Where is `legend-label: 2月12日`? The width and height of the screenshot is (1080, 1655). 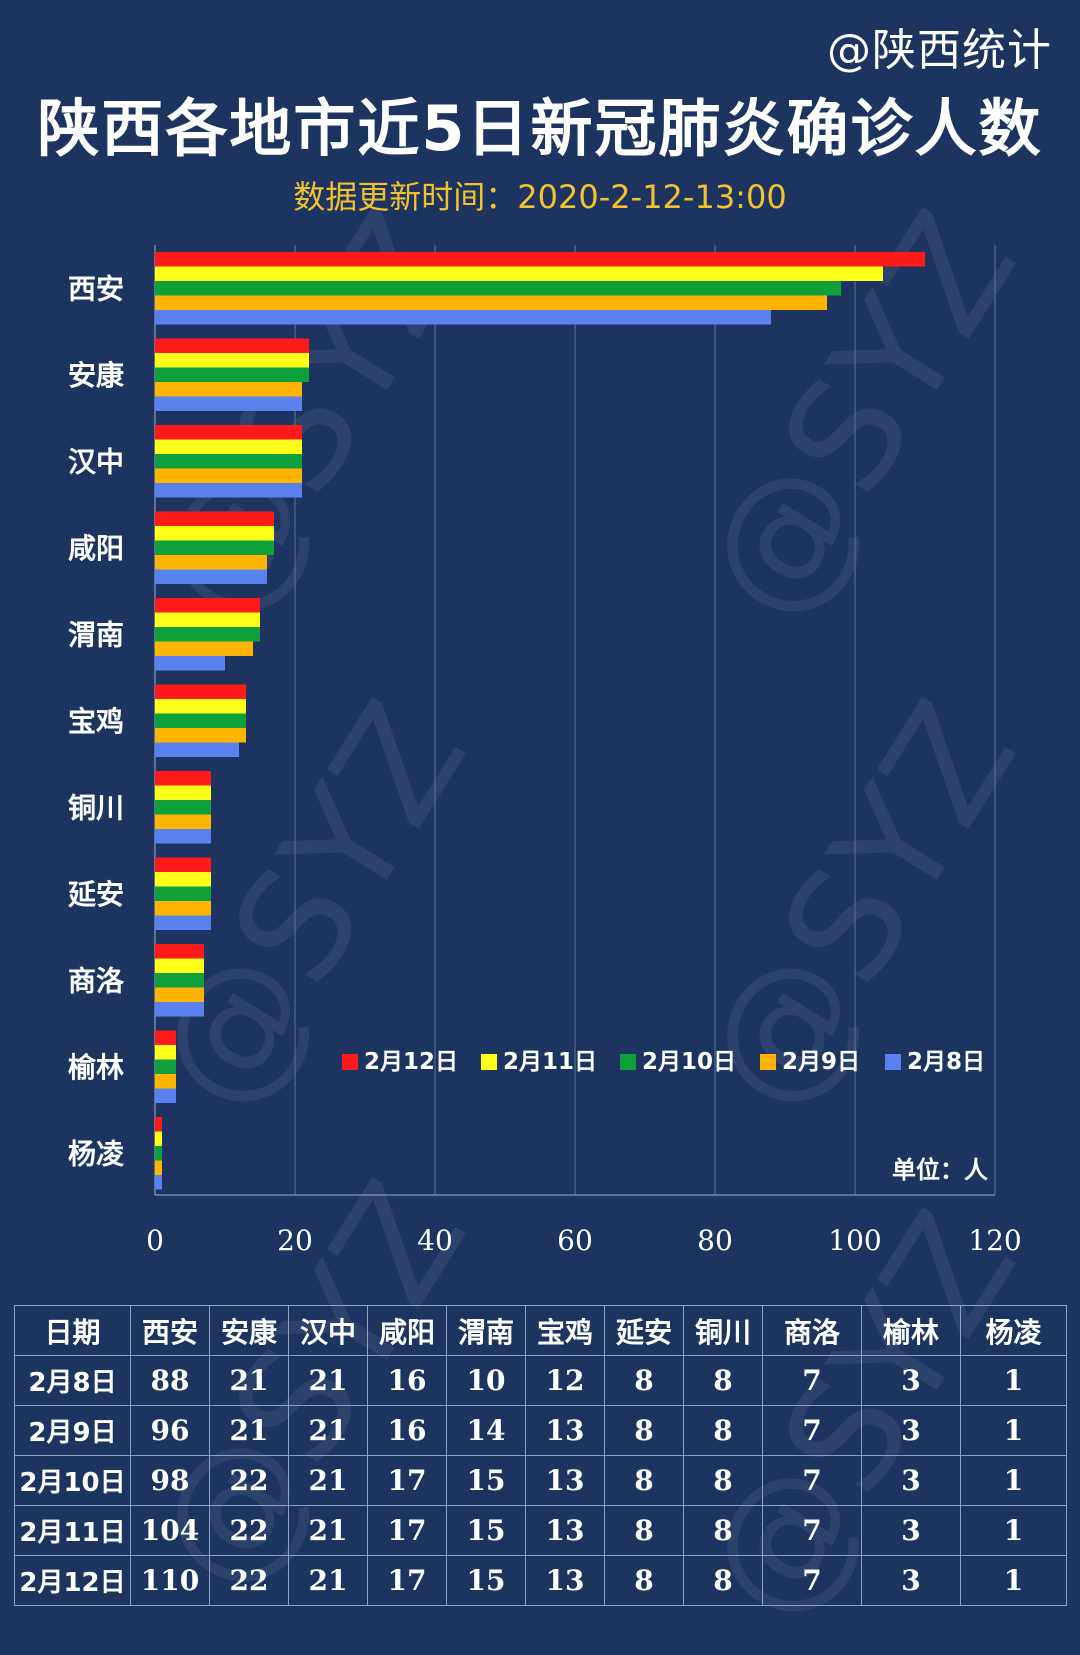 legend-label: 2月12日 is located at coordinates (411, 1062).